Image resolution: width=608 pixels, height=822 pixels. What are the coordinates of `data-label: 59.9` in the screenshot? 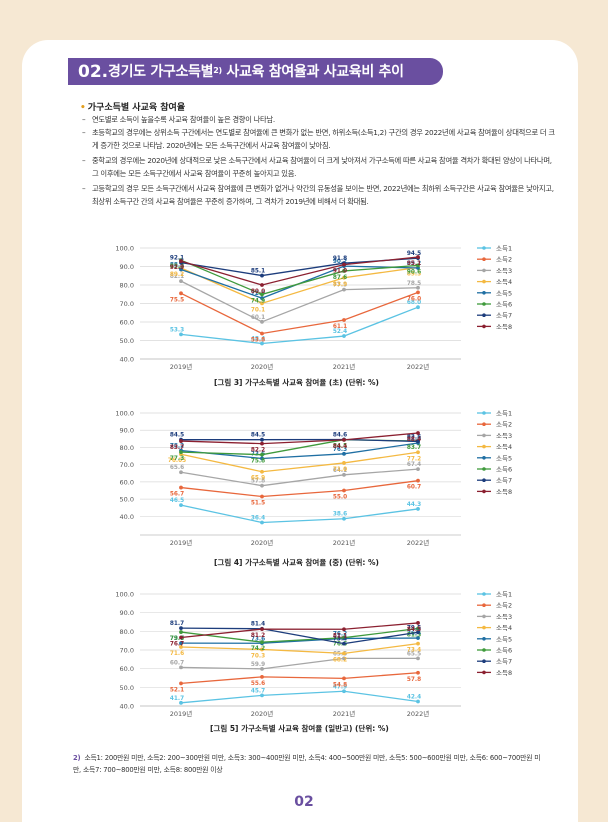 It's located at (258, 665).